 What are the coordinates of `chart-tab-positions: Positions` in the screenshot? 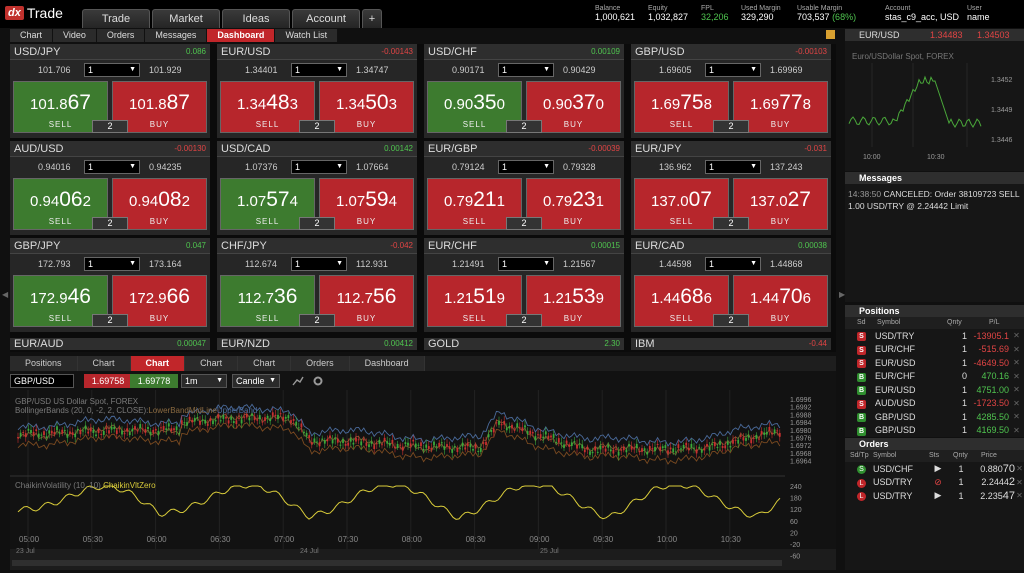 It's located at (44, 363).